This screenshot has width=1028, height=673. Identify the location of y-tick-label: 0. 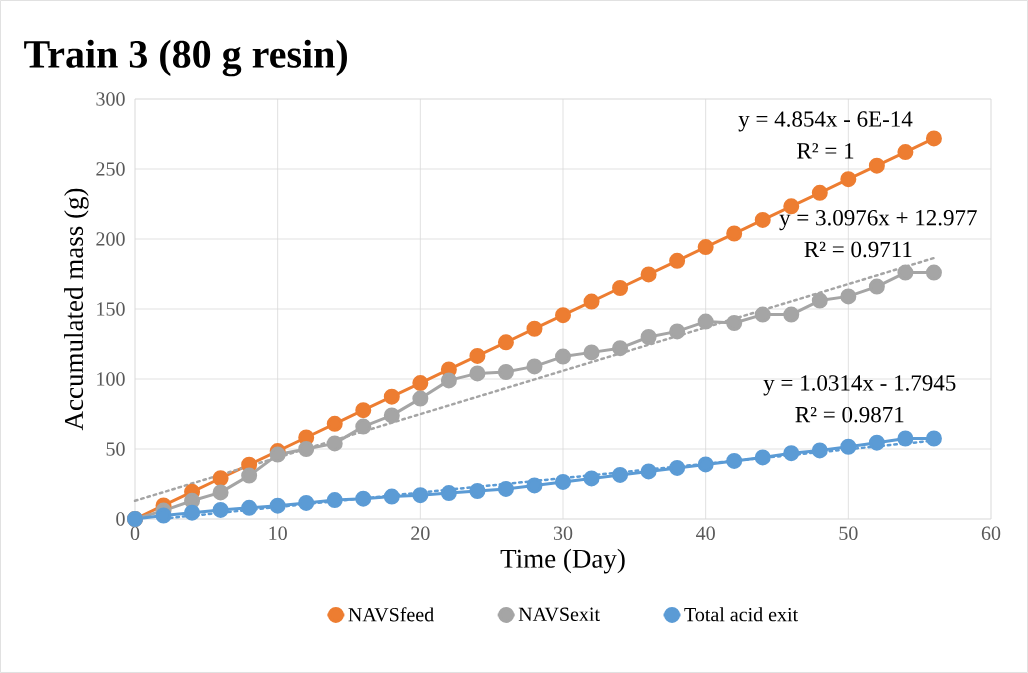
(120, 519).